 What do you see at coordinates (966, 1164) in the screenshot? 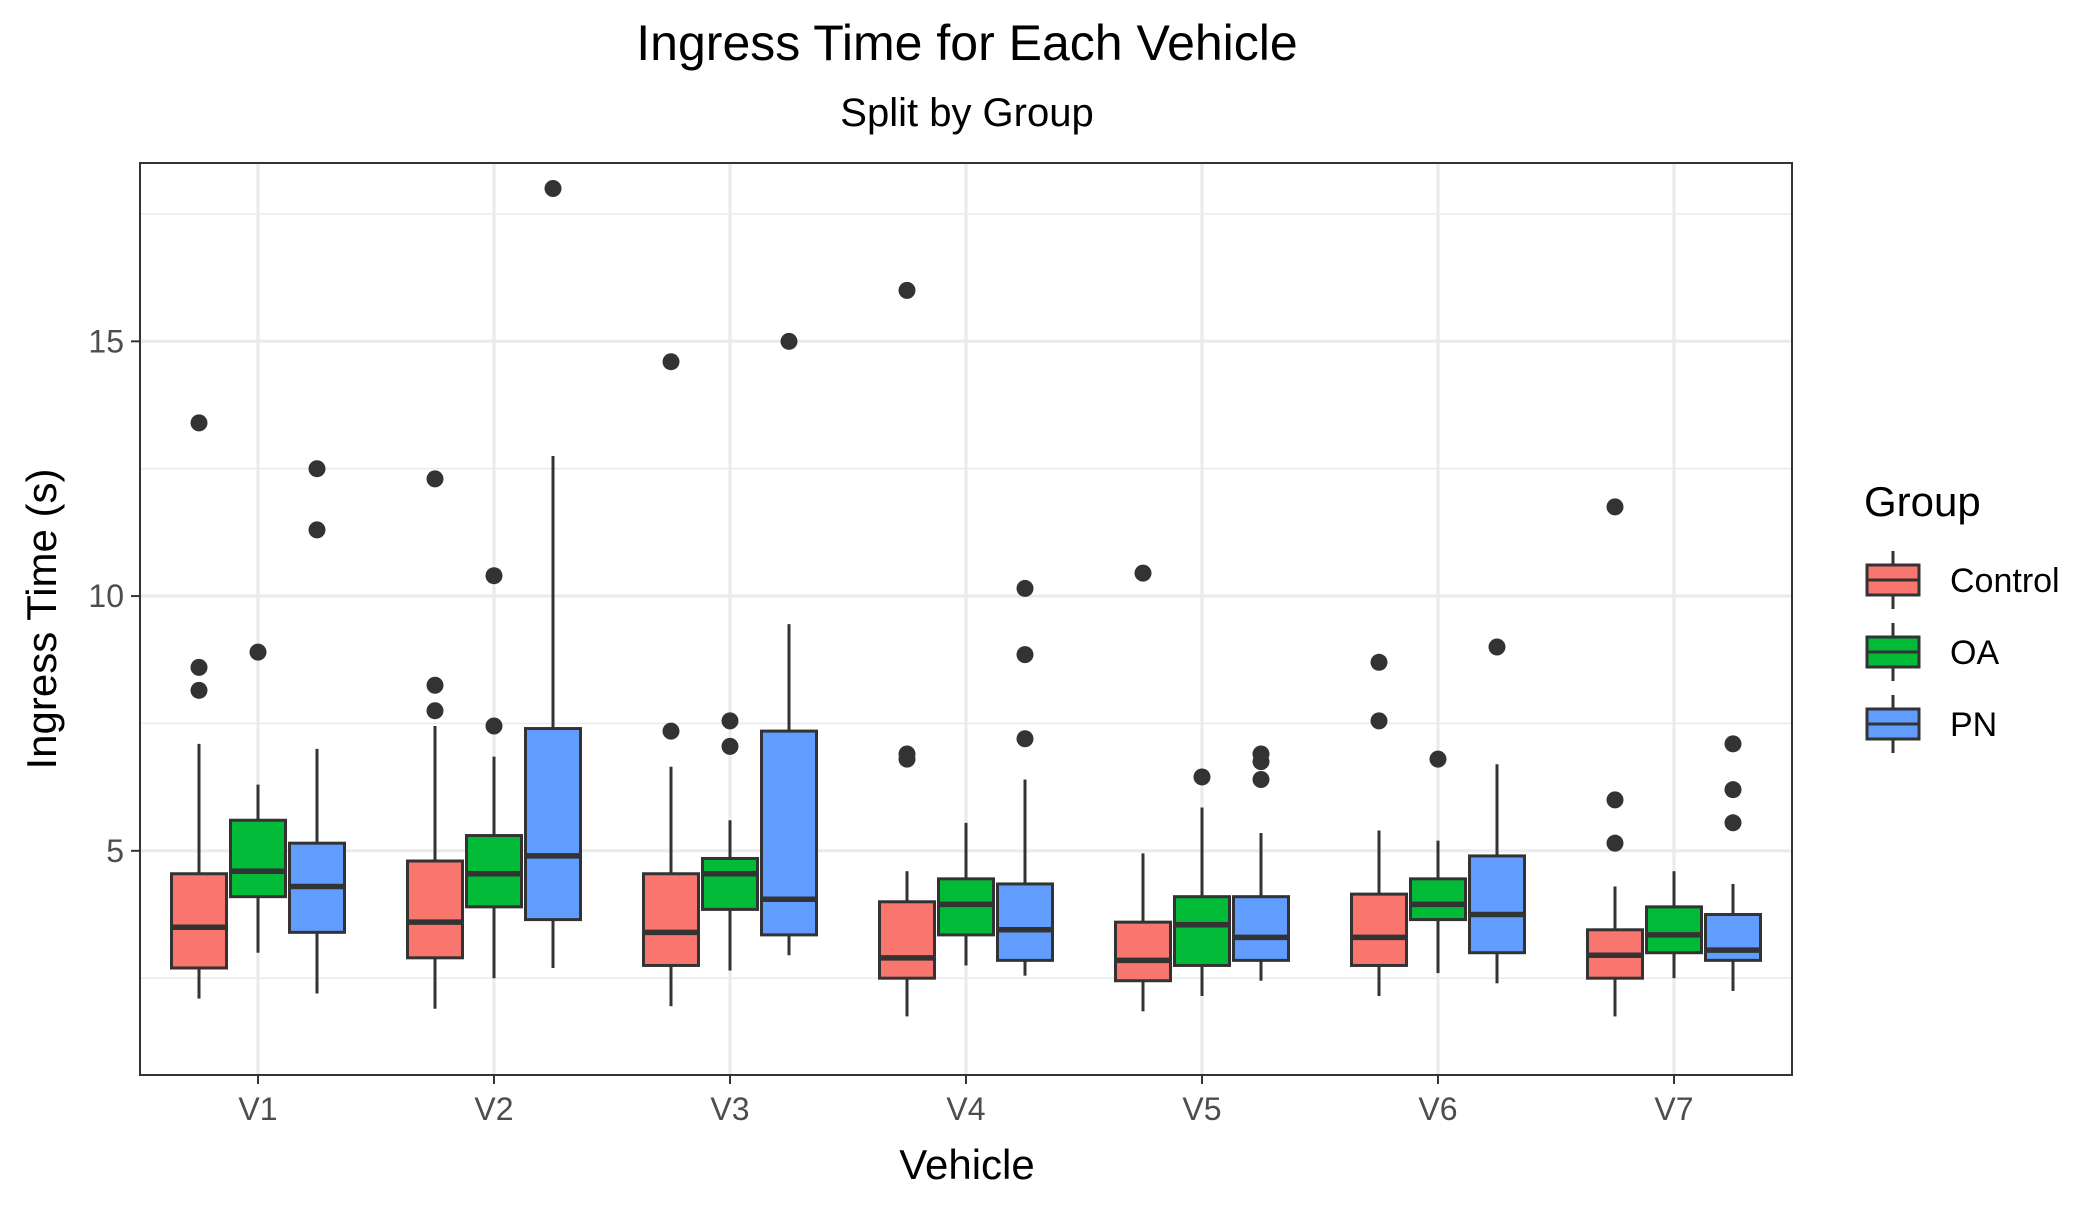
I see `x-axis-title: Vehicle` at bounding box center [966, 1164].